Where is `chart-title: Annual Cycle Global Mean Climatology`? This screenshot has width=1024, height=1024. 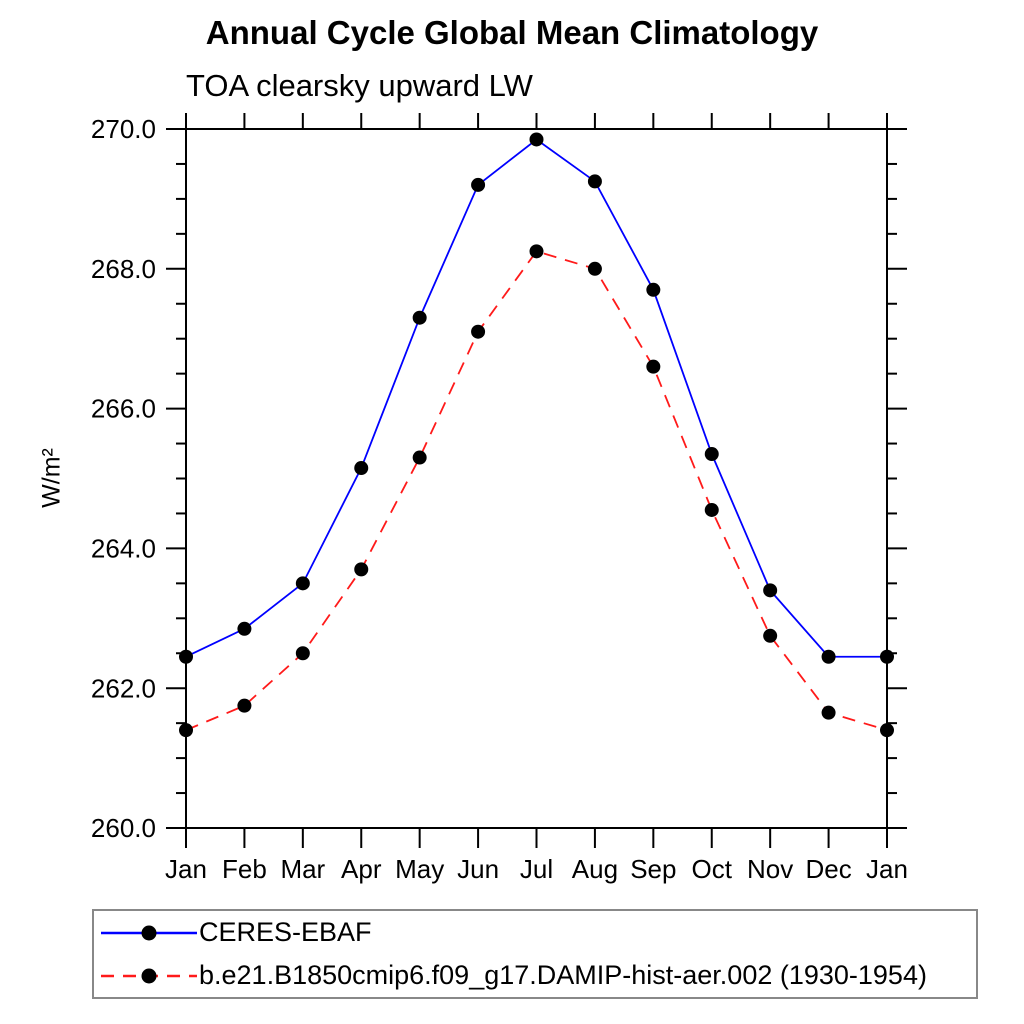 chart-title: Annual Cycle Global Mean Climatology is located at coordinates (512, 32).